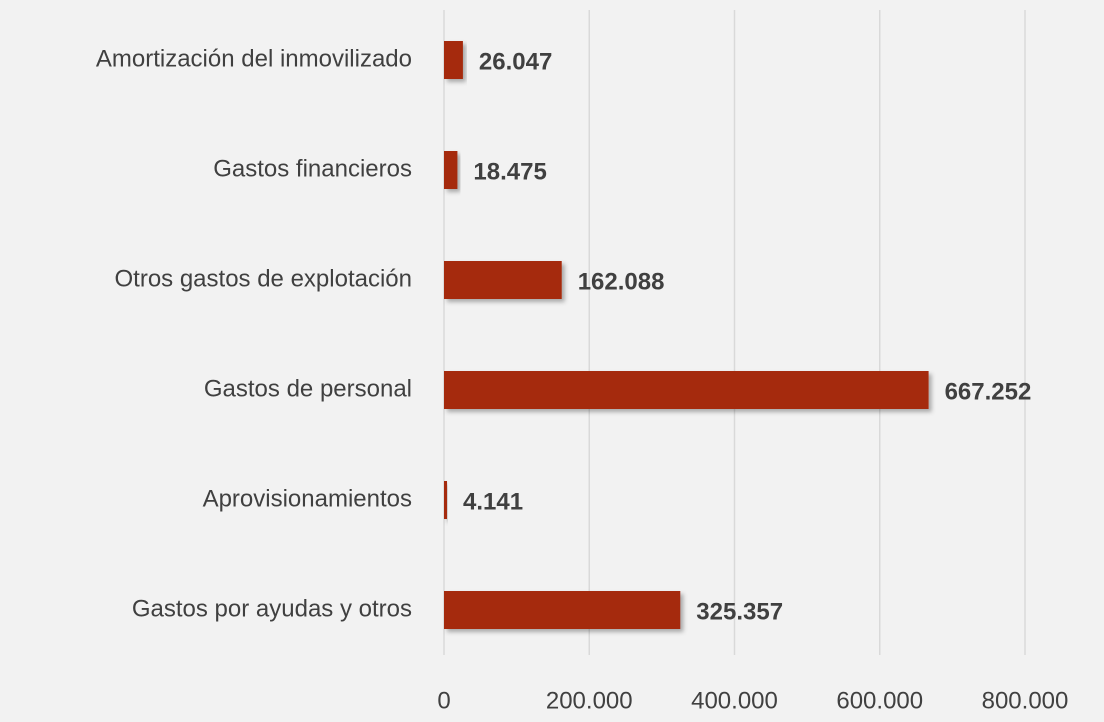  What do you see at coordinates (509, 171) in the screenshot?
I see `value-label: 18.475` at bounding box center [509, 171].